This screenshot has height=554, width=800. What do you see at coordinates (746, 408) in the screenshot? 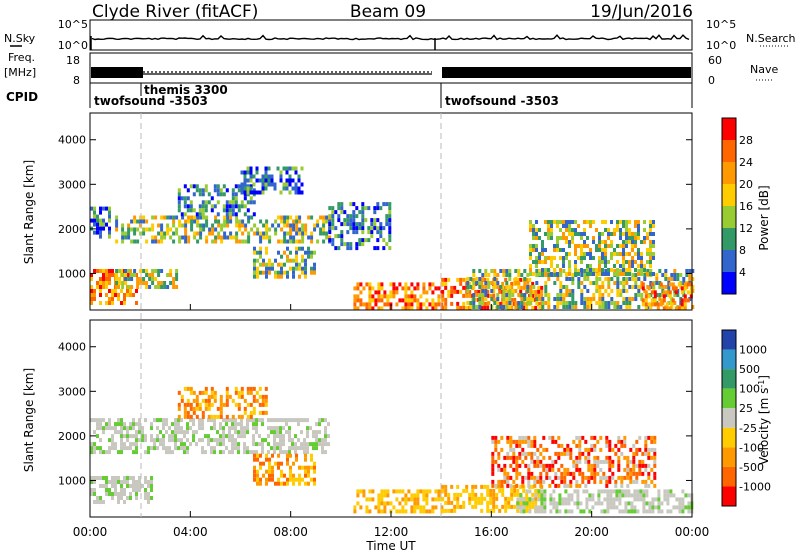
I see `colorbar-tick-label: 25` at bounding box center [746, 408].